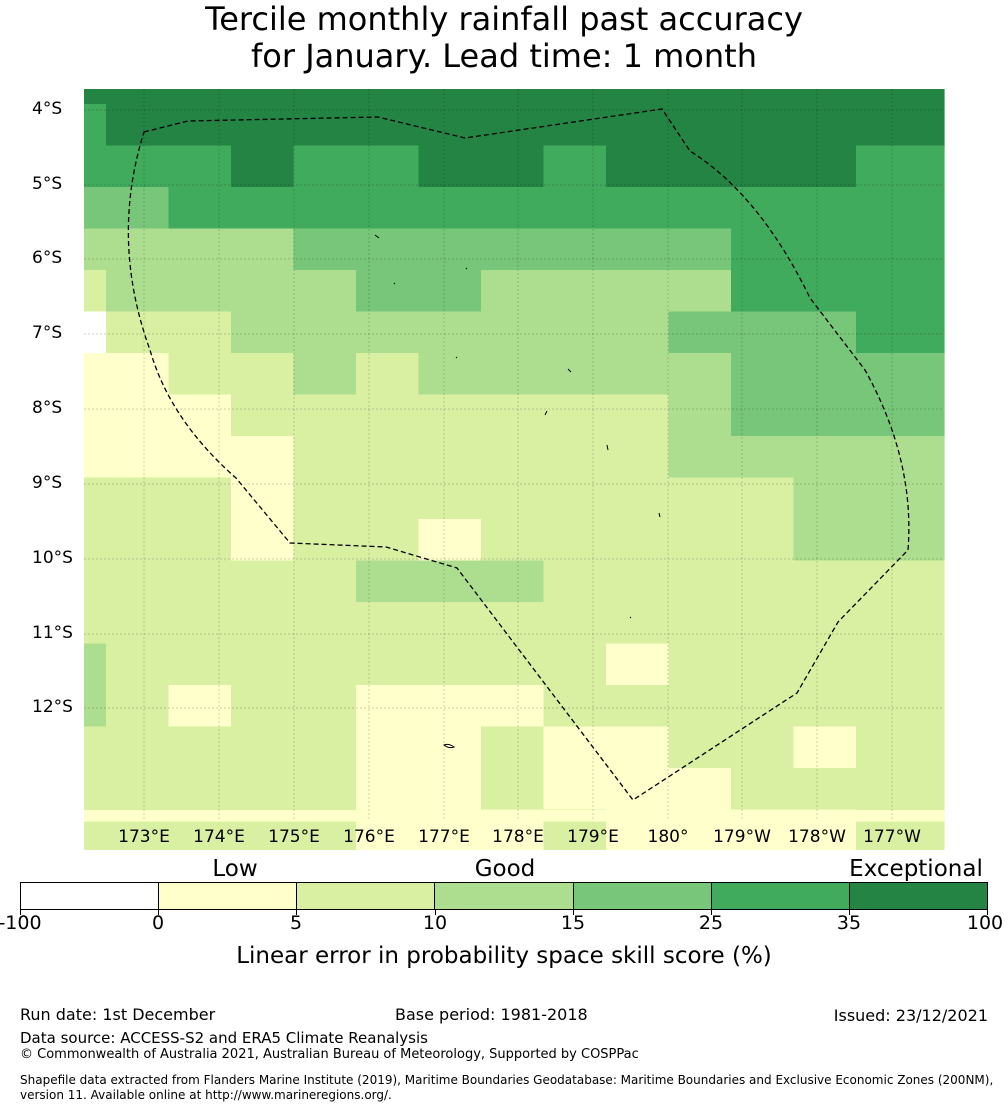 Image resolution: width=1008 pixels, height=1110 pixels. I want to click on base-period: Base period: 1981-2018, so click(491, 1014).